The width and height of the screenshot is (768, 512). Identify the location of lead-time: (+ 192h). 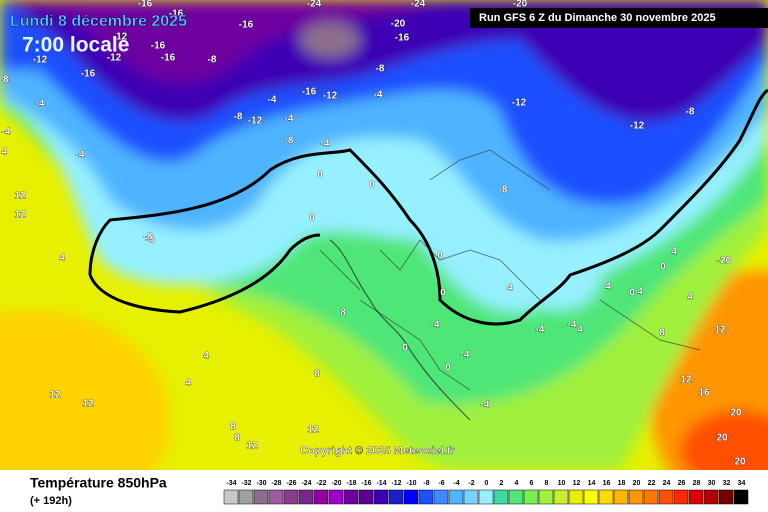
(51, 501).